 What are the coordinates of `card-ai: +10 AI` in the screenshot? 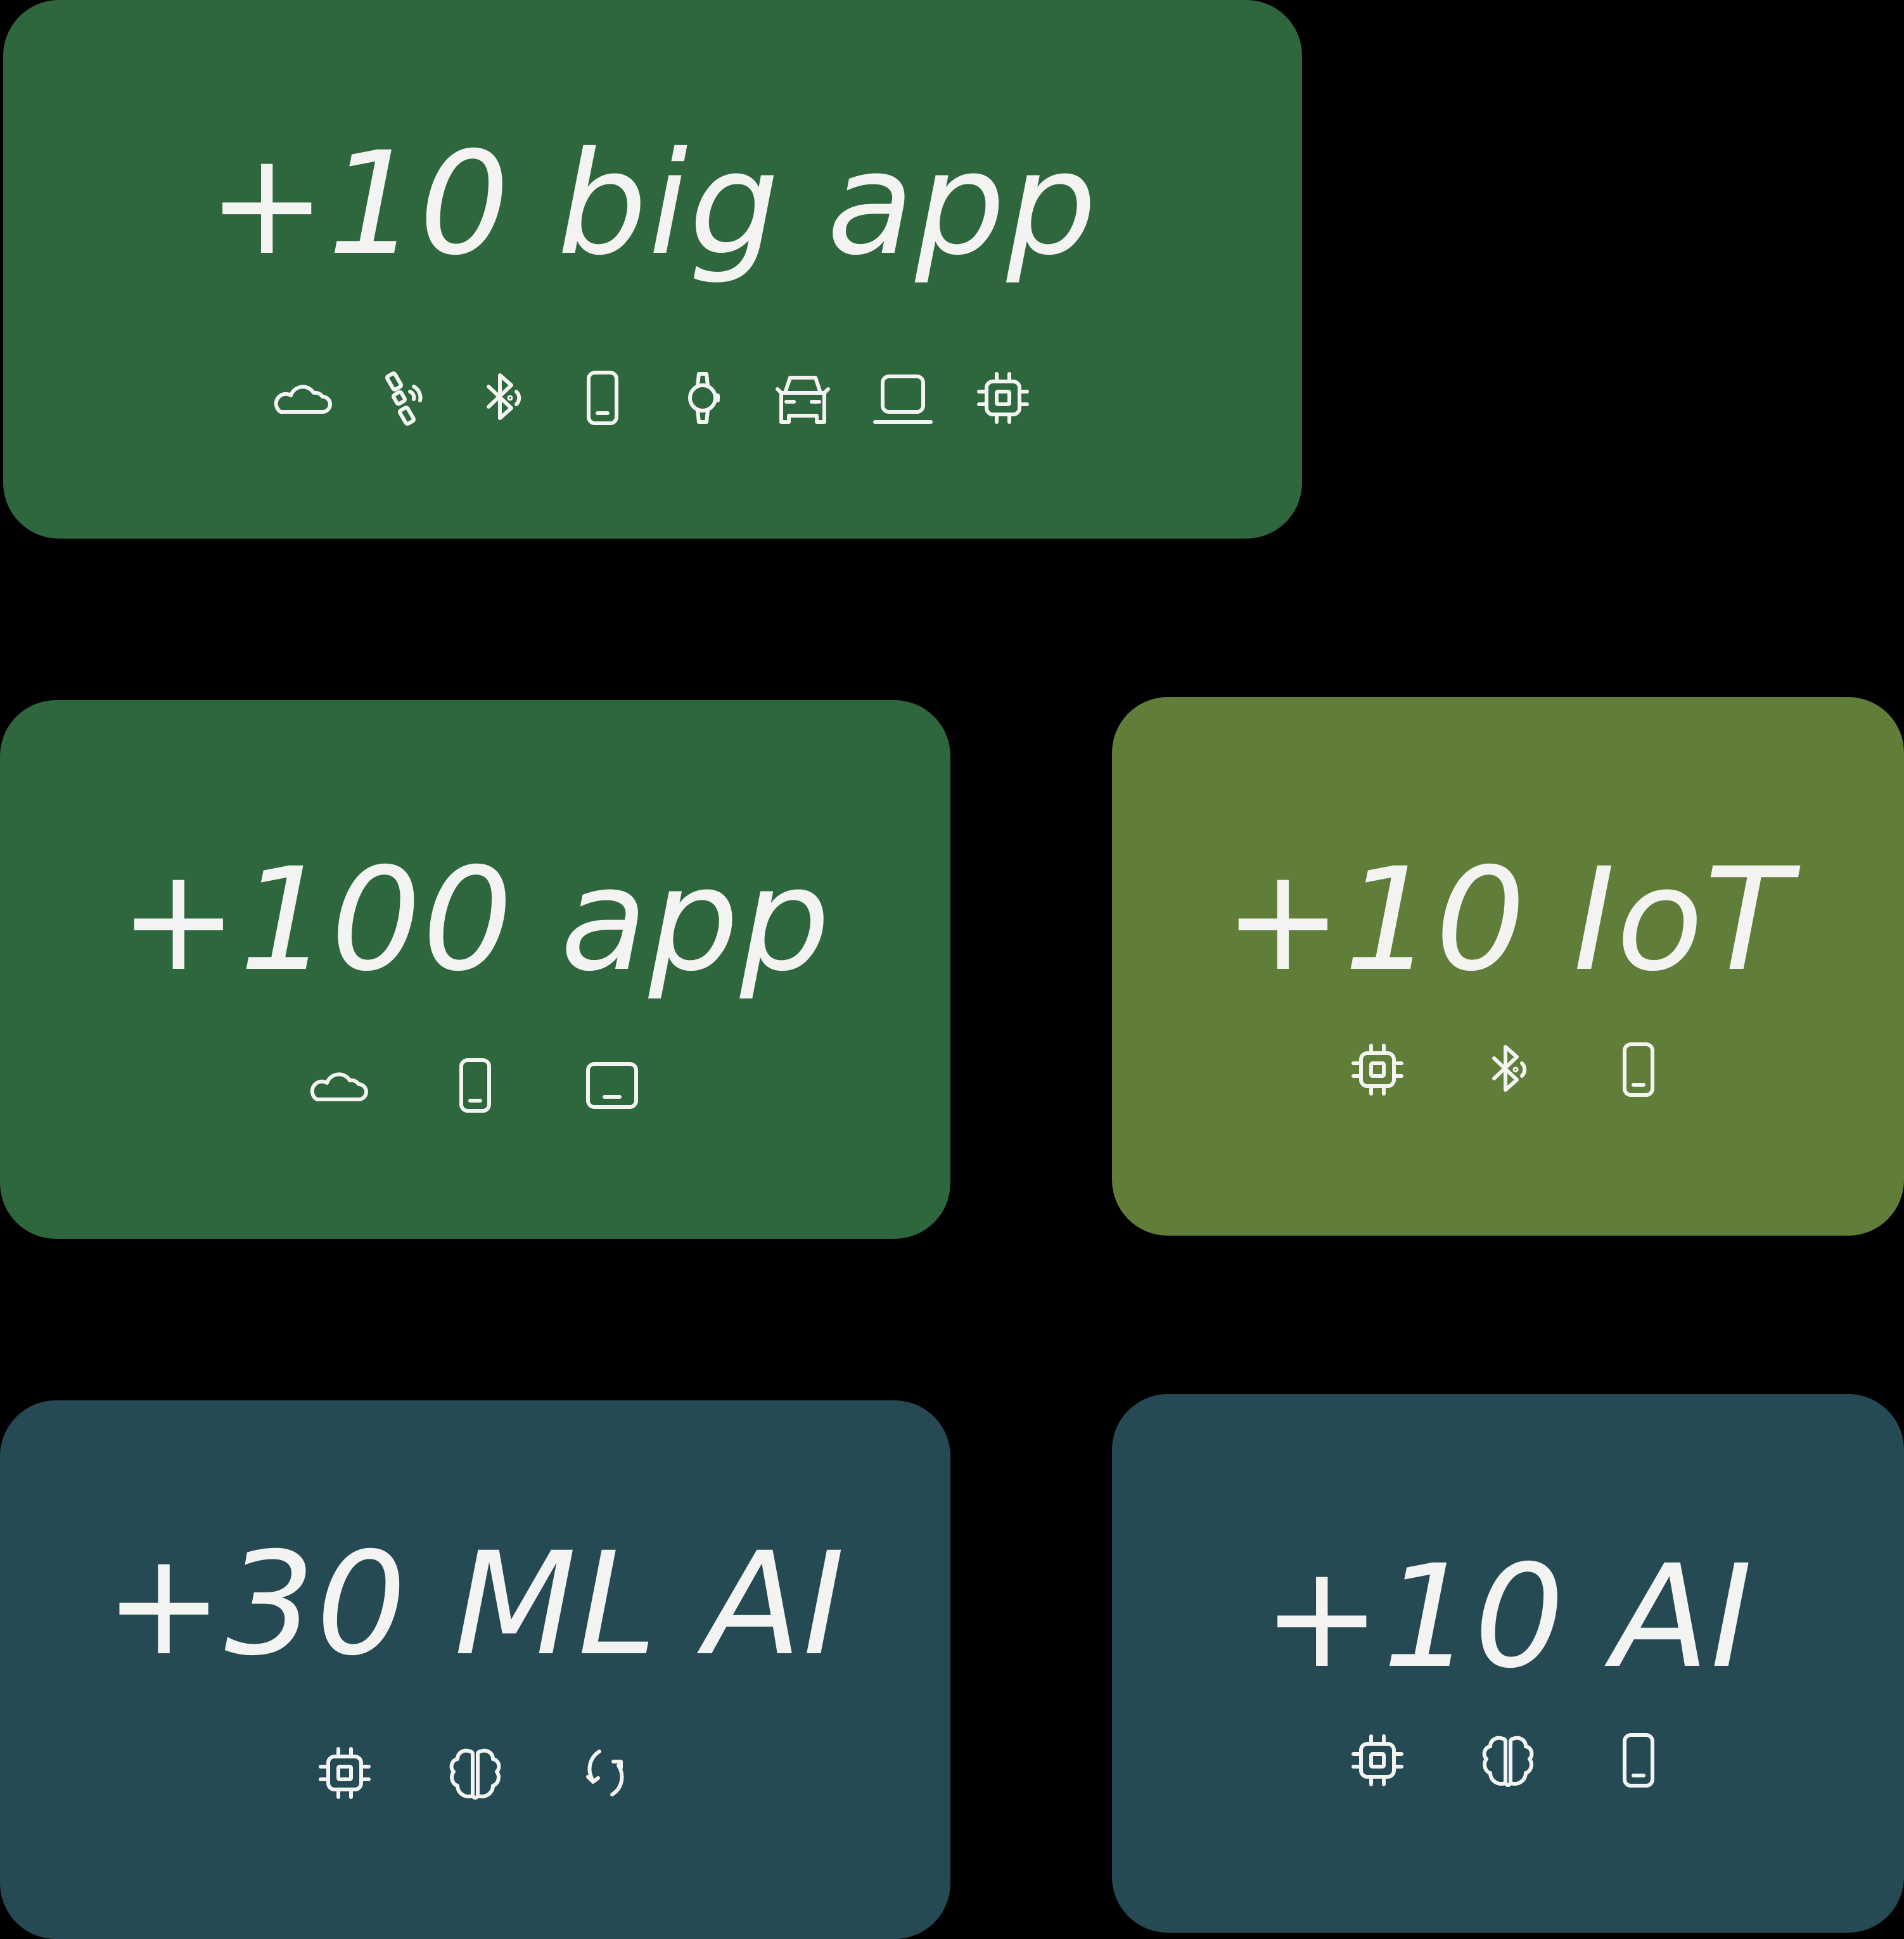 It's located at (1508, 1663).